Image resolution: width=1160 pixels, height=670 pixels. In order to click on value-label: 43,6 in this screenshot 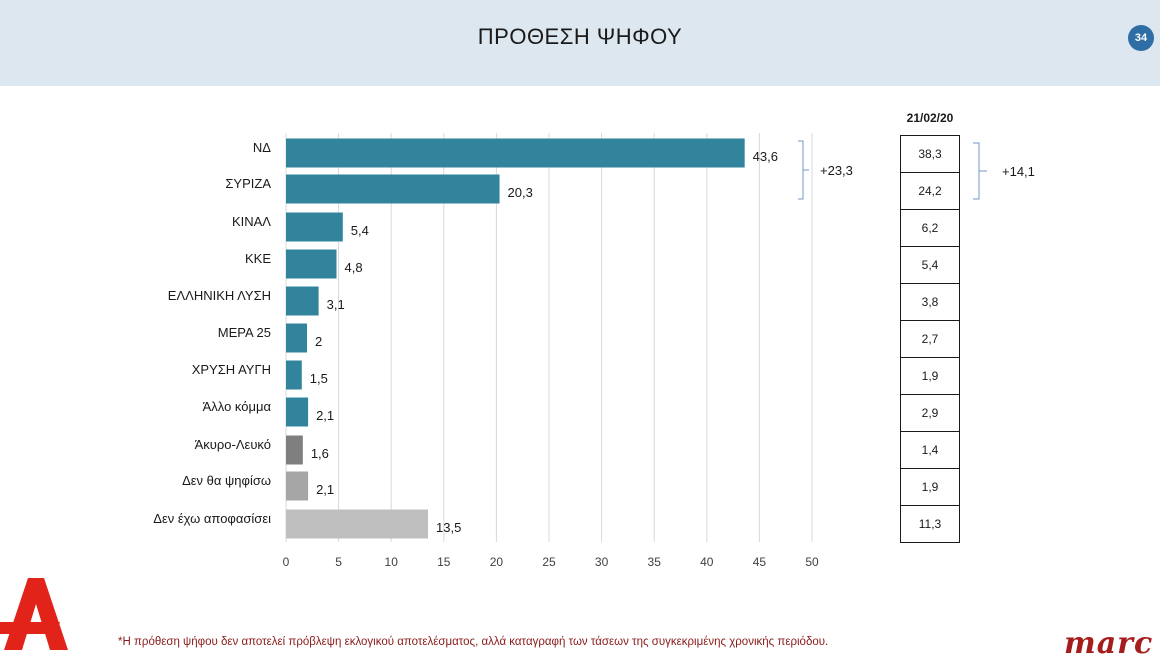, I will do `click(765, 156)`.